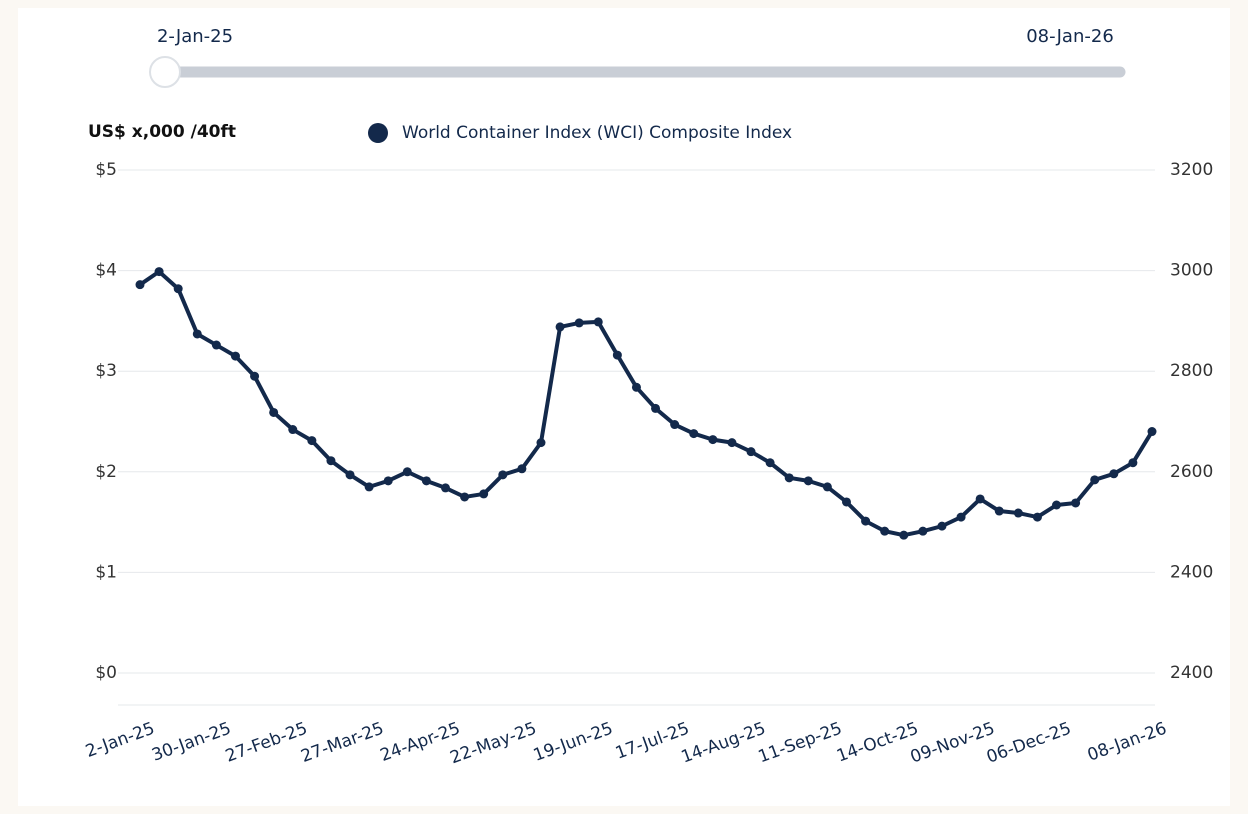  I want to click on y2-tick-label: 3000, so click(1191, 271).